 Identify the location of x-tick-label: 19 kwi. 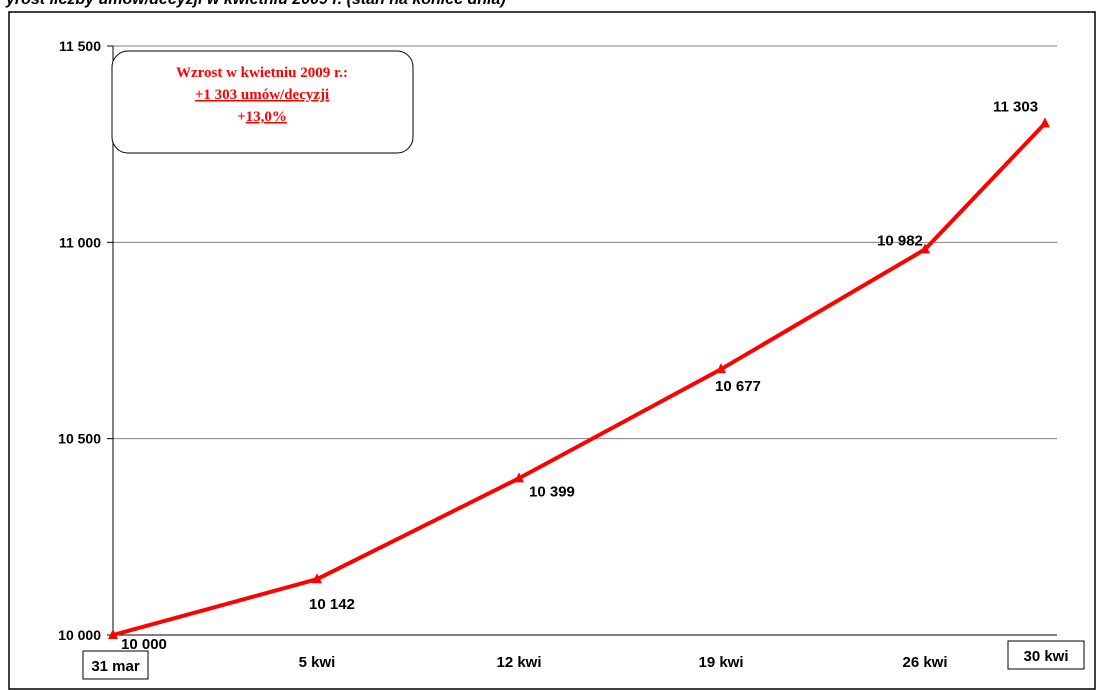
(720, 662).